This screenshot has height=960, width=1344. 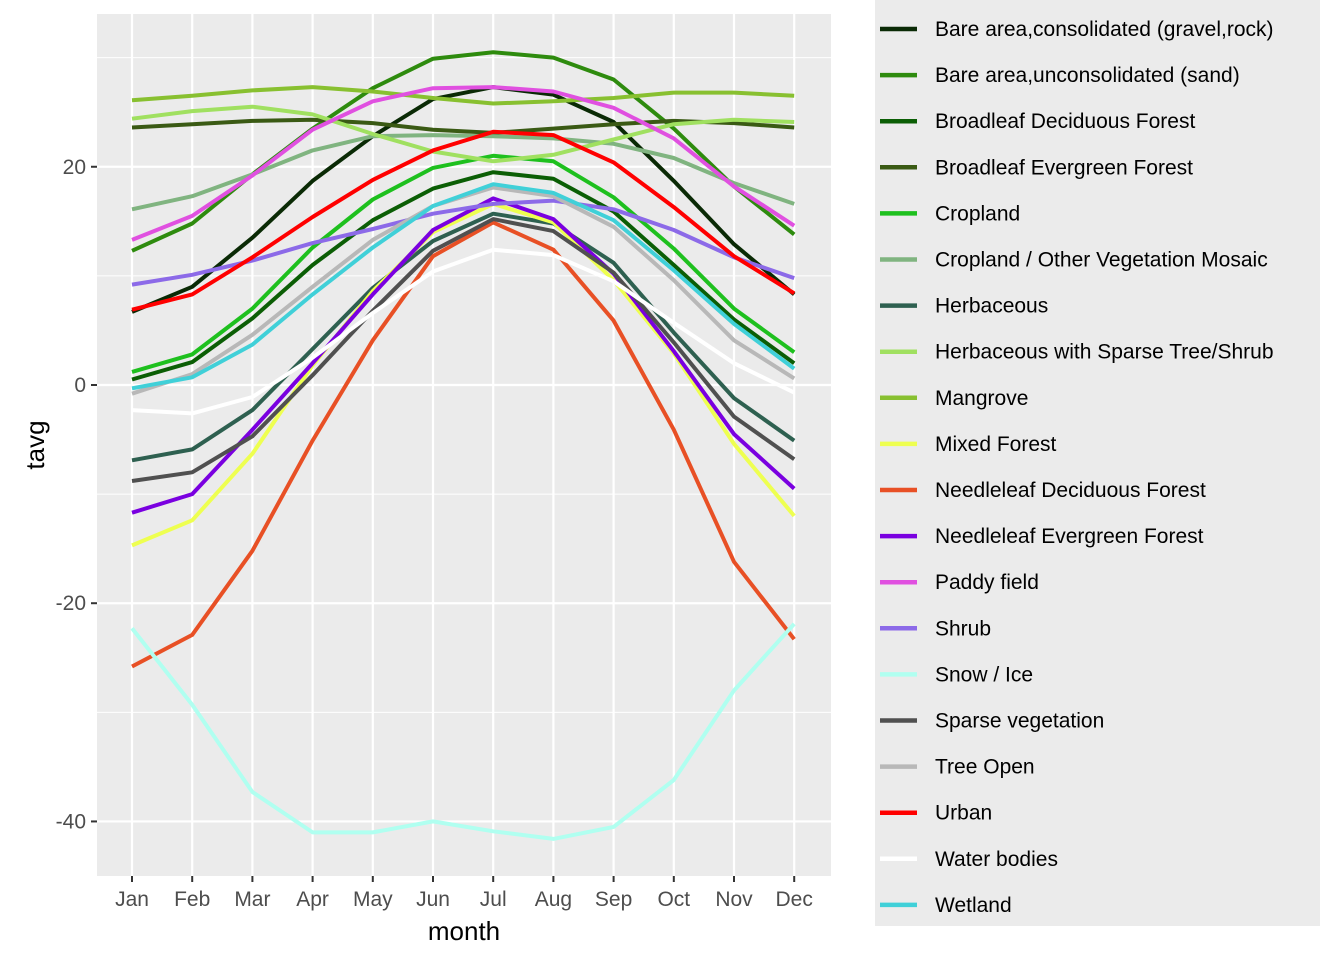 I want to click on series-line-broadleaf-deciduous-forest, so click(x=463, y=276).